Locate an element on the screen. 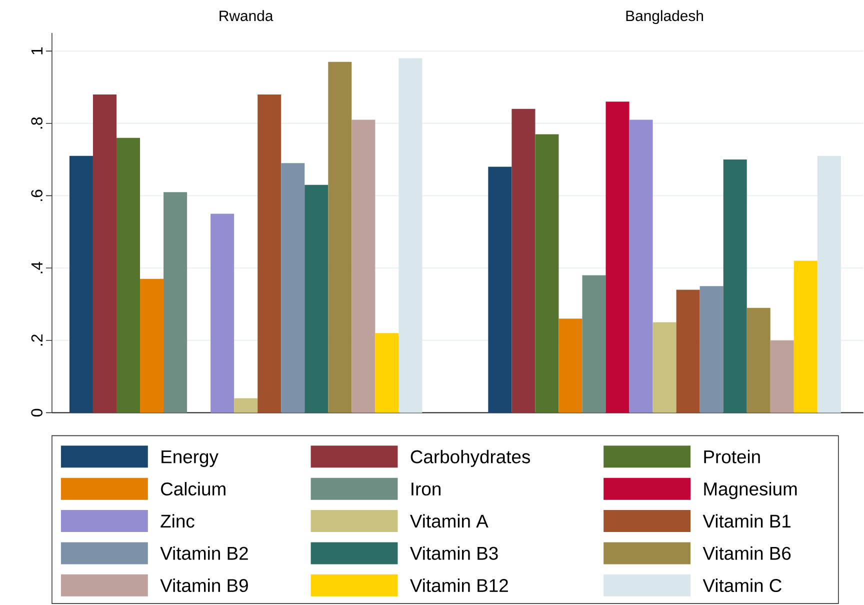 The width and height of the screenshot is (864, 605). y-tick-label: 1 is located at coordinates (36, 51).